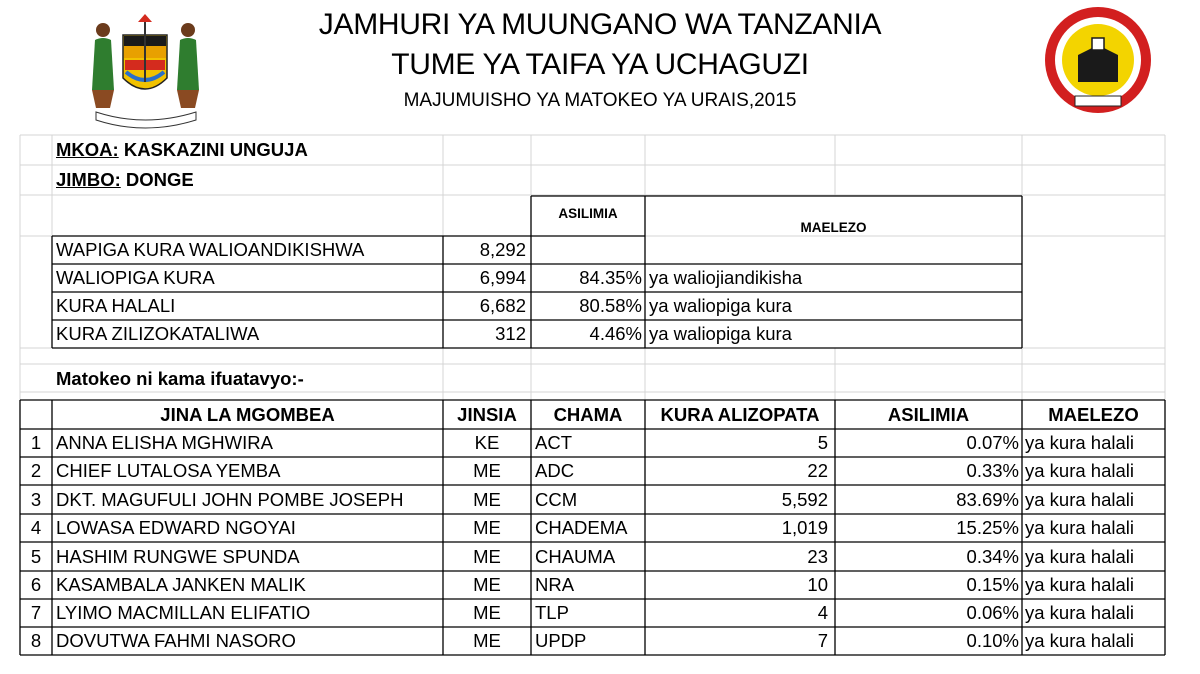  Describe the element at coordinates (987, 527) in the screenshot. I see `candidate-percent: 15.25%` at that location.